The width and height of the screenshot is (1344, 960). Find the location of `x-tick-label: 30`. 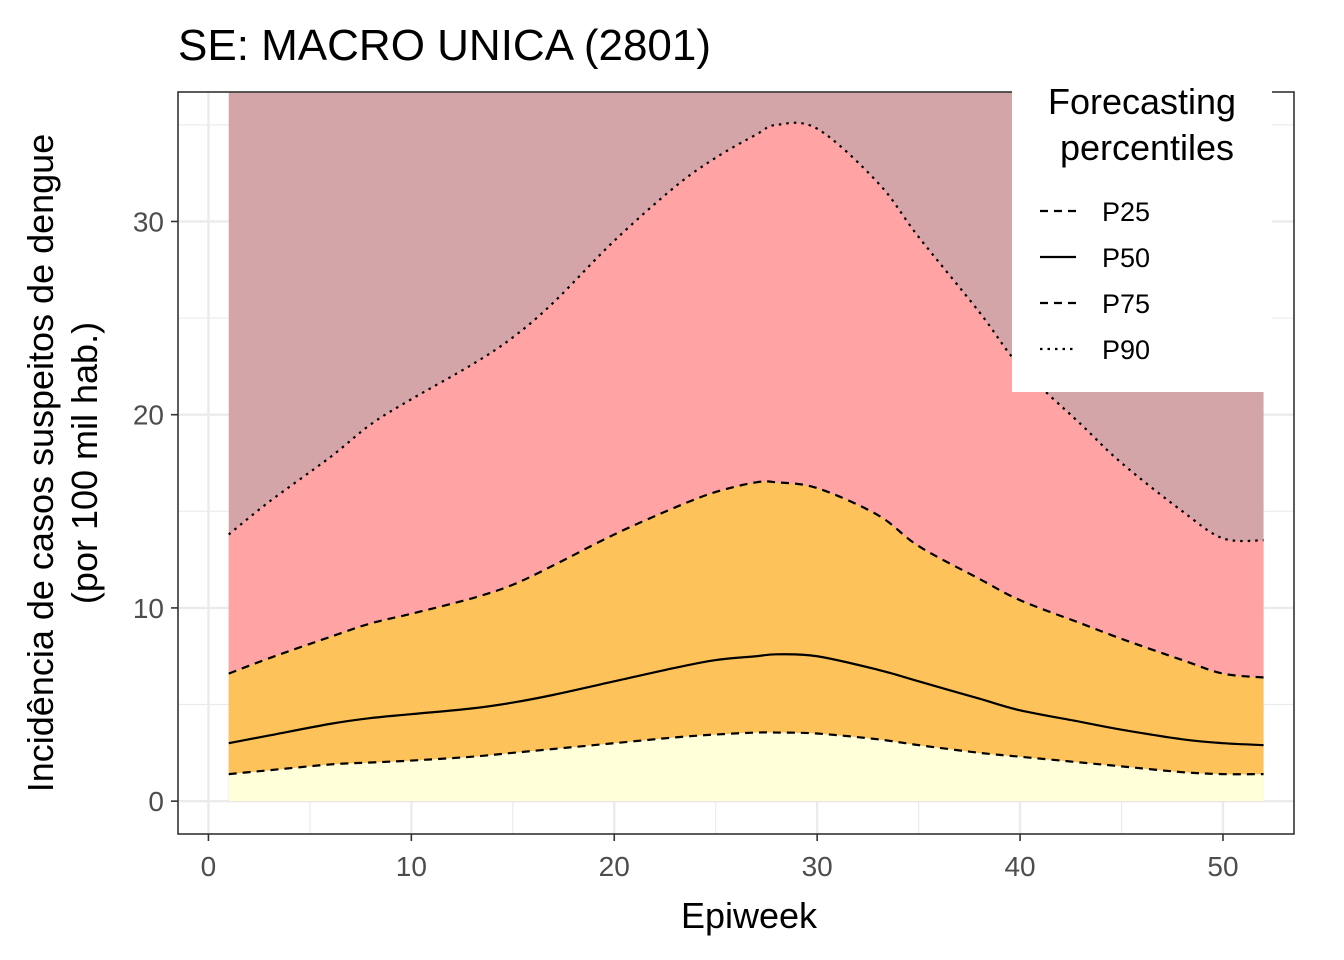

x-tick-label: 30 is located at coordinates (817, 866).